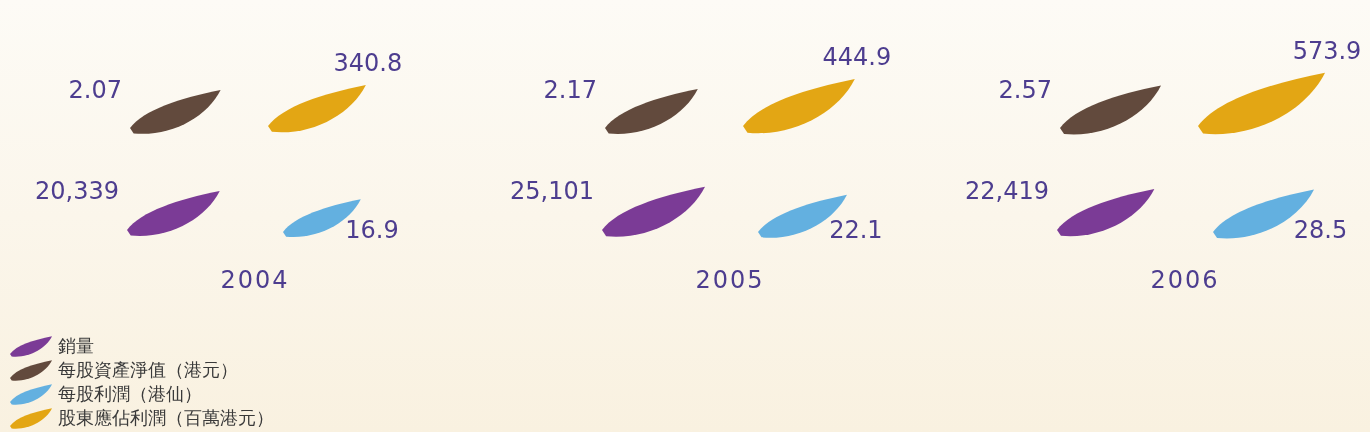 Image resolution: width=1370 pixels, height=432 pixels. Describe the element at coordinates (368, 62) in the screenshot. I see `data-label: 340.8` at that location.